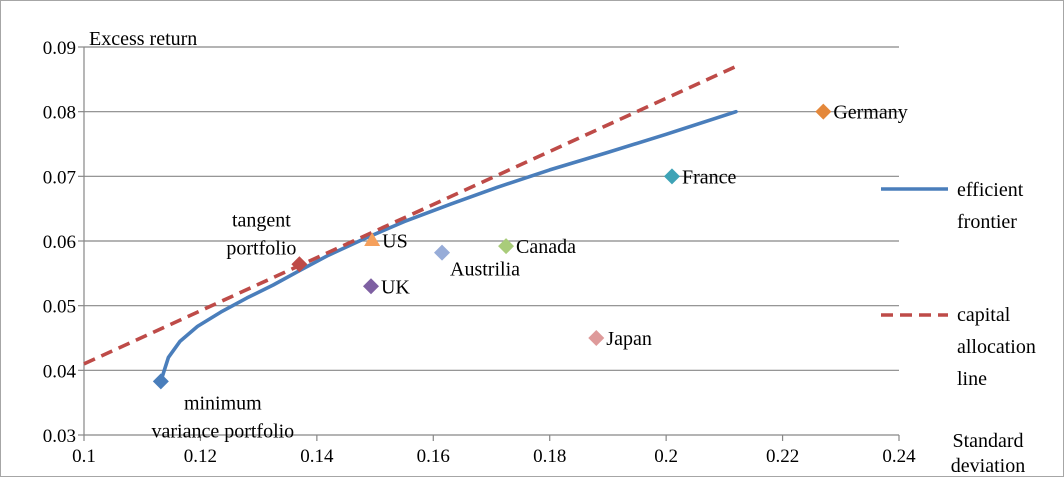 This screenshot has width=1064, height=478. What do you see at coordinates (709, 177) in the screenshot?
I see `france-label: France` at bounding box center [709, 177].